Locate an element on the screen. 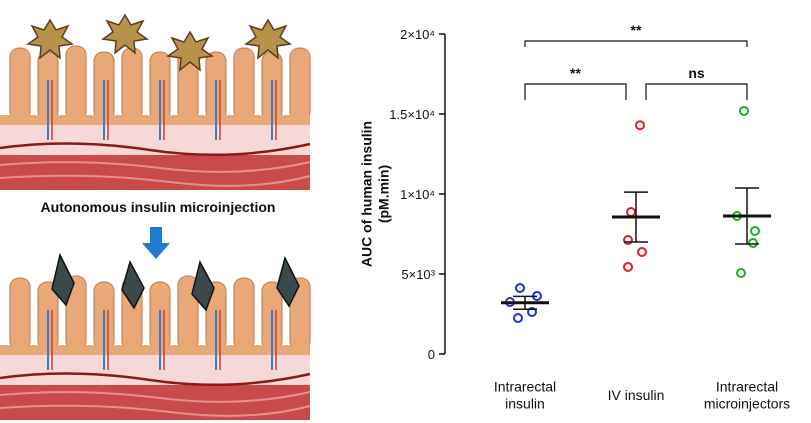 The height and width of the screenshot is (423, 811). x-tick-label: Intrarectal microinjectors is located at coordinates (747, 395).